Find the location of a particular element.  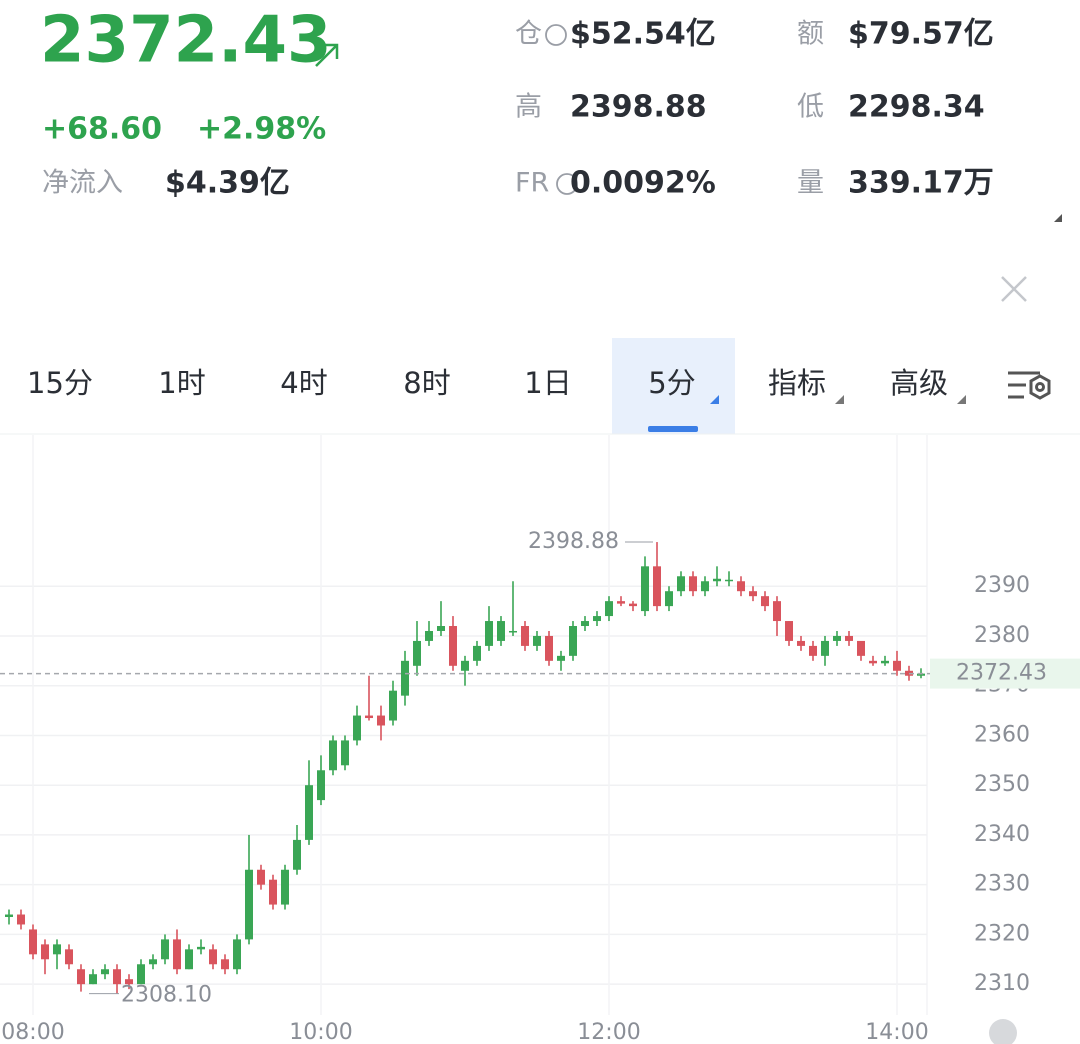

x-tick-label: 10:00 is located at coordinates (320, 1032).